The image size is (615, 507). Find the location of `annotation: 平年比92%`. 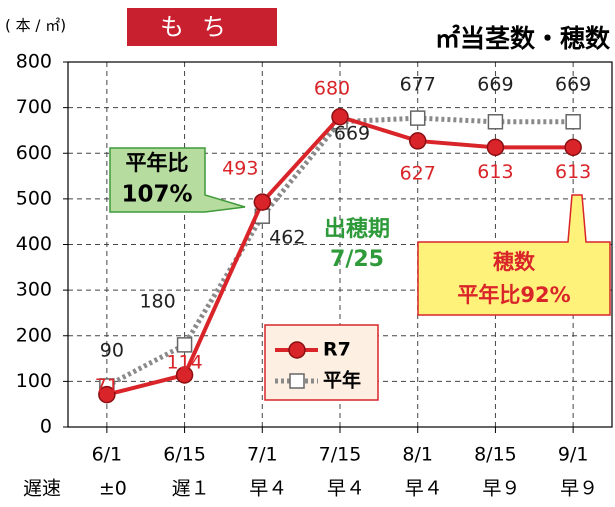

annotation: 平年比92% is located at coordinates (513, 295).